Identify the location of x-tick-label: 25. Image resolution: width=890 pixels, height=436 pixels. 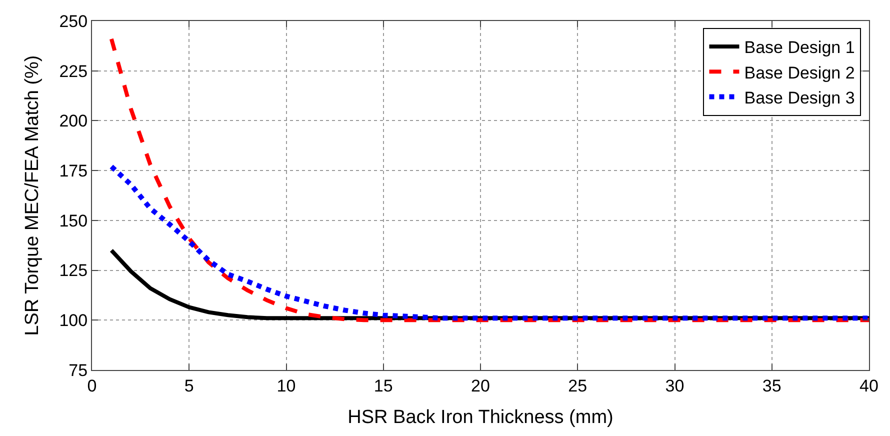
(578, 386).